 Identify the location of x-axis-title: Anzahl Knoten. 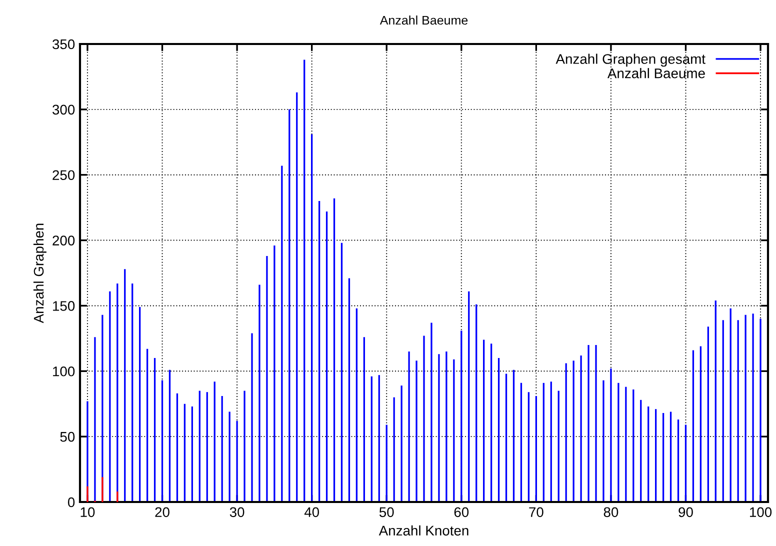
(423, 530).